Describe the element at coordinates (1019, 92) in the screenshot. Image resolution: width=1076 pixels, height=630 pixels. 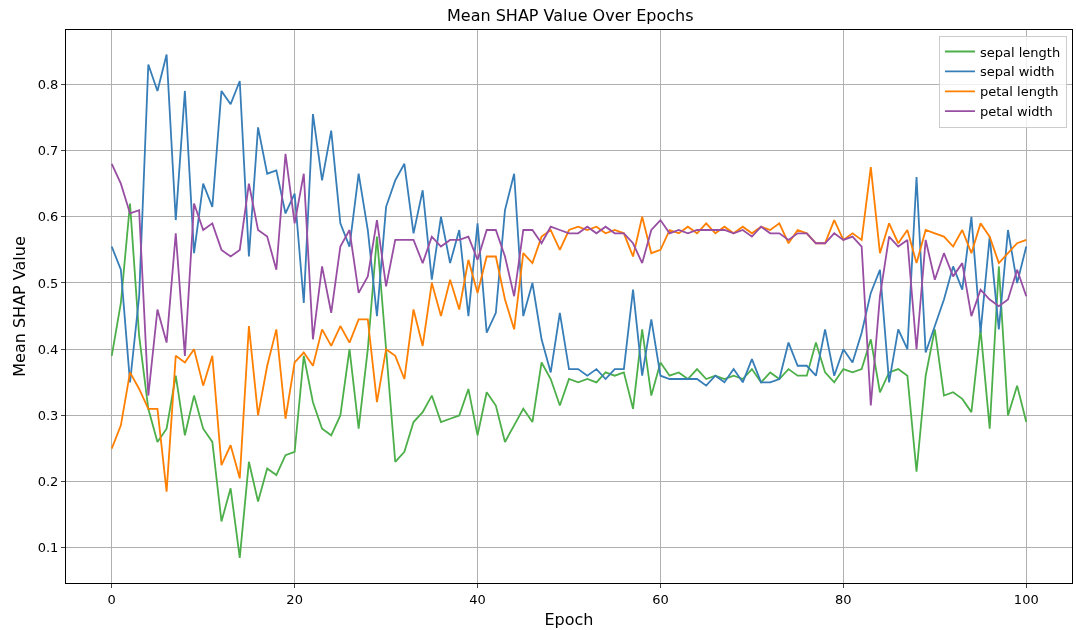
I see `legend-label: petal length` at that location.